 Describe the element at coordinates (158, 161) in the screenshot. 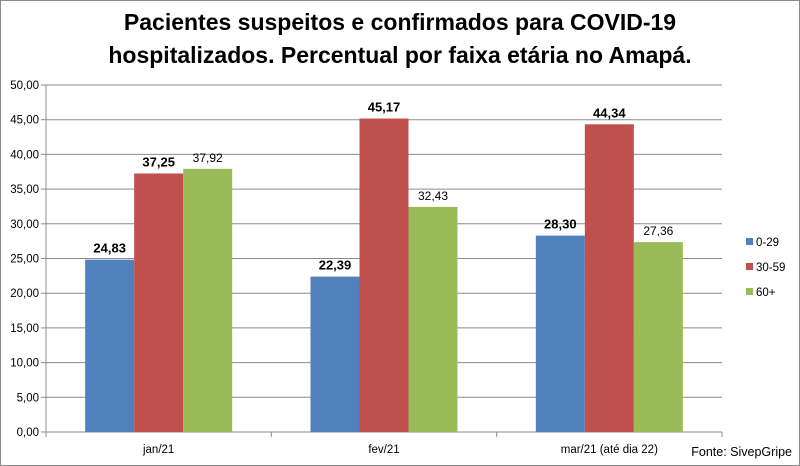

I see `data-label: 37,25` at that location.